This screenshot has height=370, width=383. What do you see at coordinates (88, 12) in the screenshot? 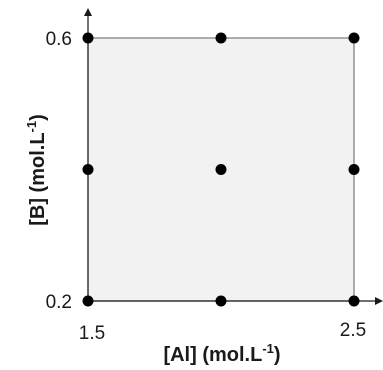
I see `y-axis-arrow` at bounding box center [88, 12].